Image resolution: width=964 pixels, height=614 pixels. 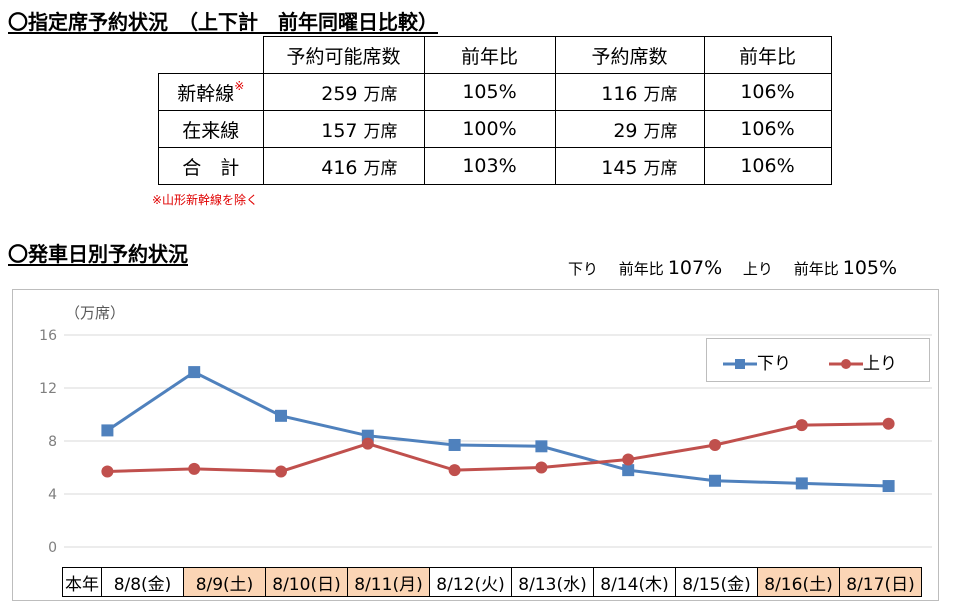 I want to click on legend-item-up: 上り, so click(x=863, y=361).